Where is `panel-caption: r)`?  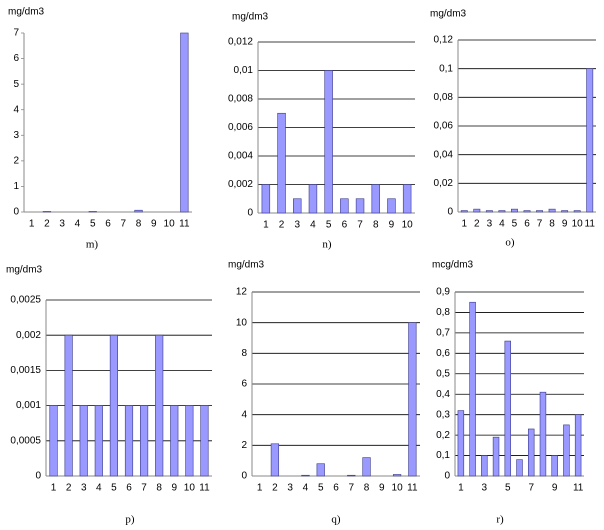
panel-caption: r) is located at coordinates (500, 520).